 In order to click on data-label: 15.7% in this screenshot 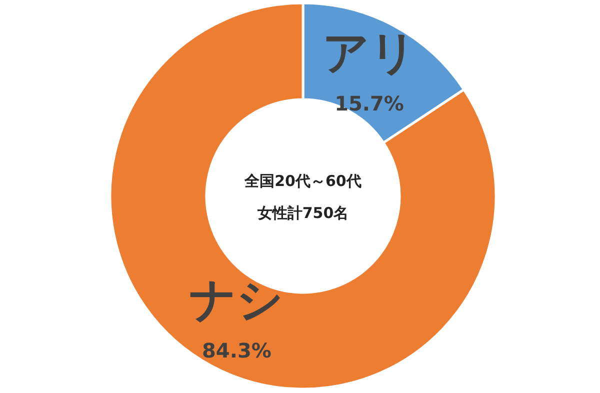, I will do `click(369, 104)`.